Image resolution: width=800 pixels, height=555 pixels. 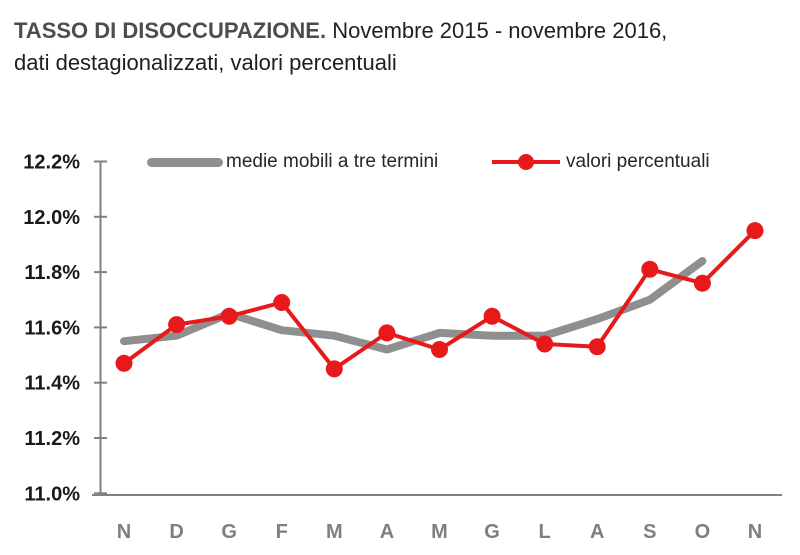 I want to click on x-tick-label: L, so click(x=545, y=532).